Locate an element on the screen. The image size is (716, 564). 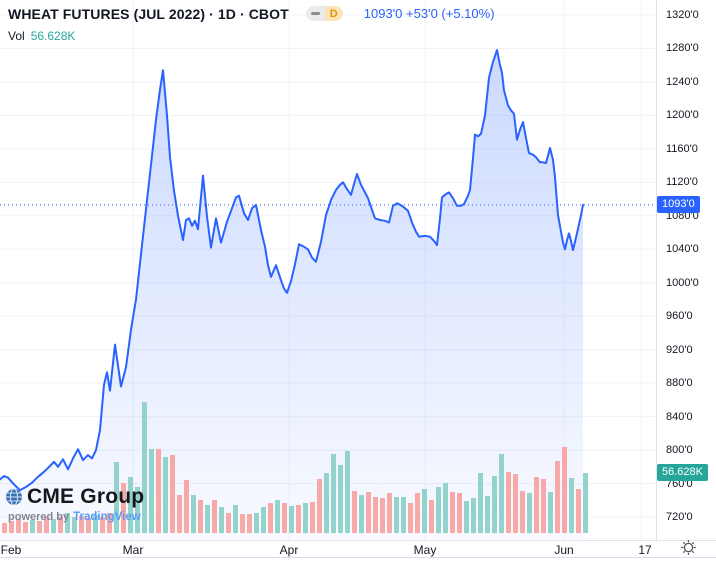
time-axis-label: May is located at coordinates (425, 550).